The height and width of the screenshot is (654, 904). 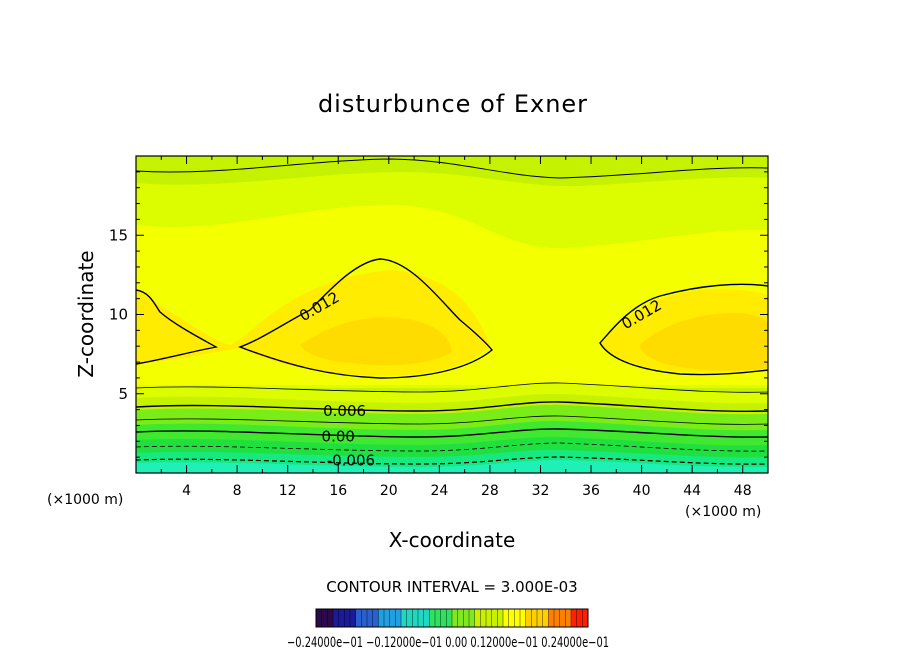 What do you see at coordinates (186, 491) in the screenshot?
I see `x-tick-label: 4` at bounding box center [186, 491].